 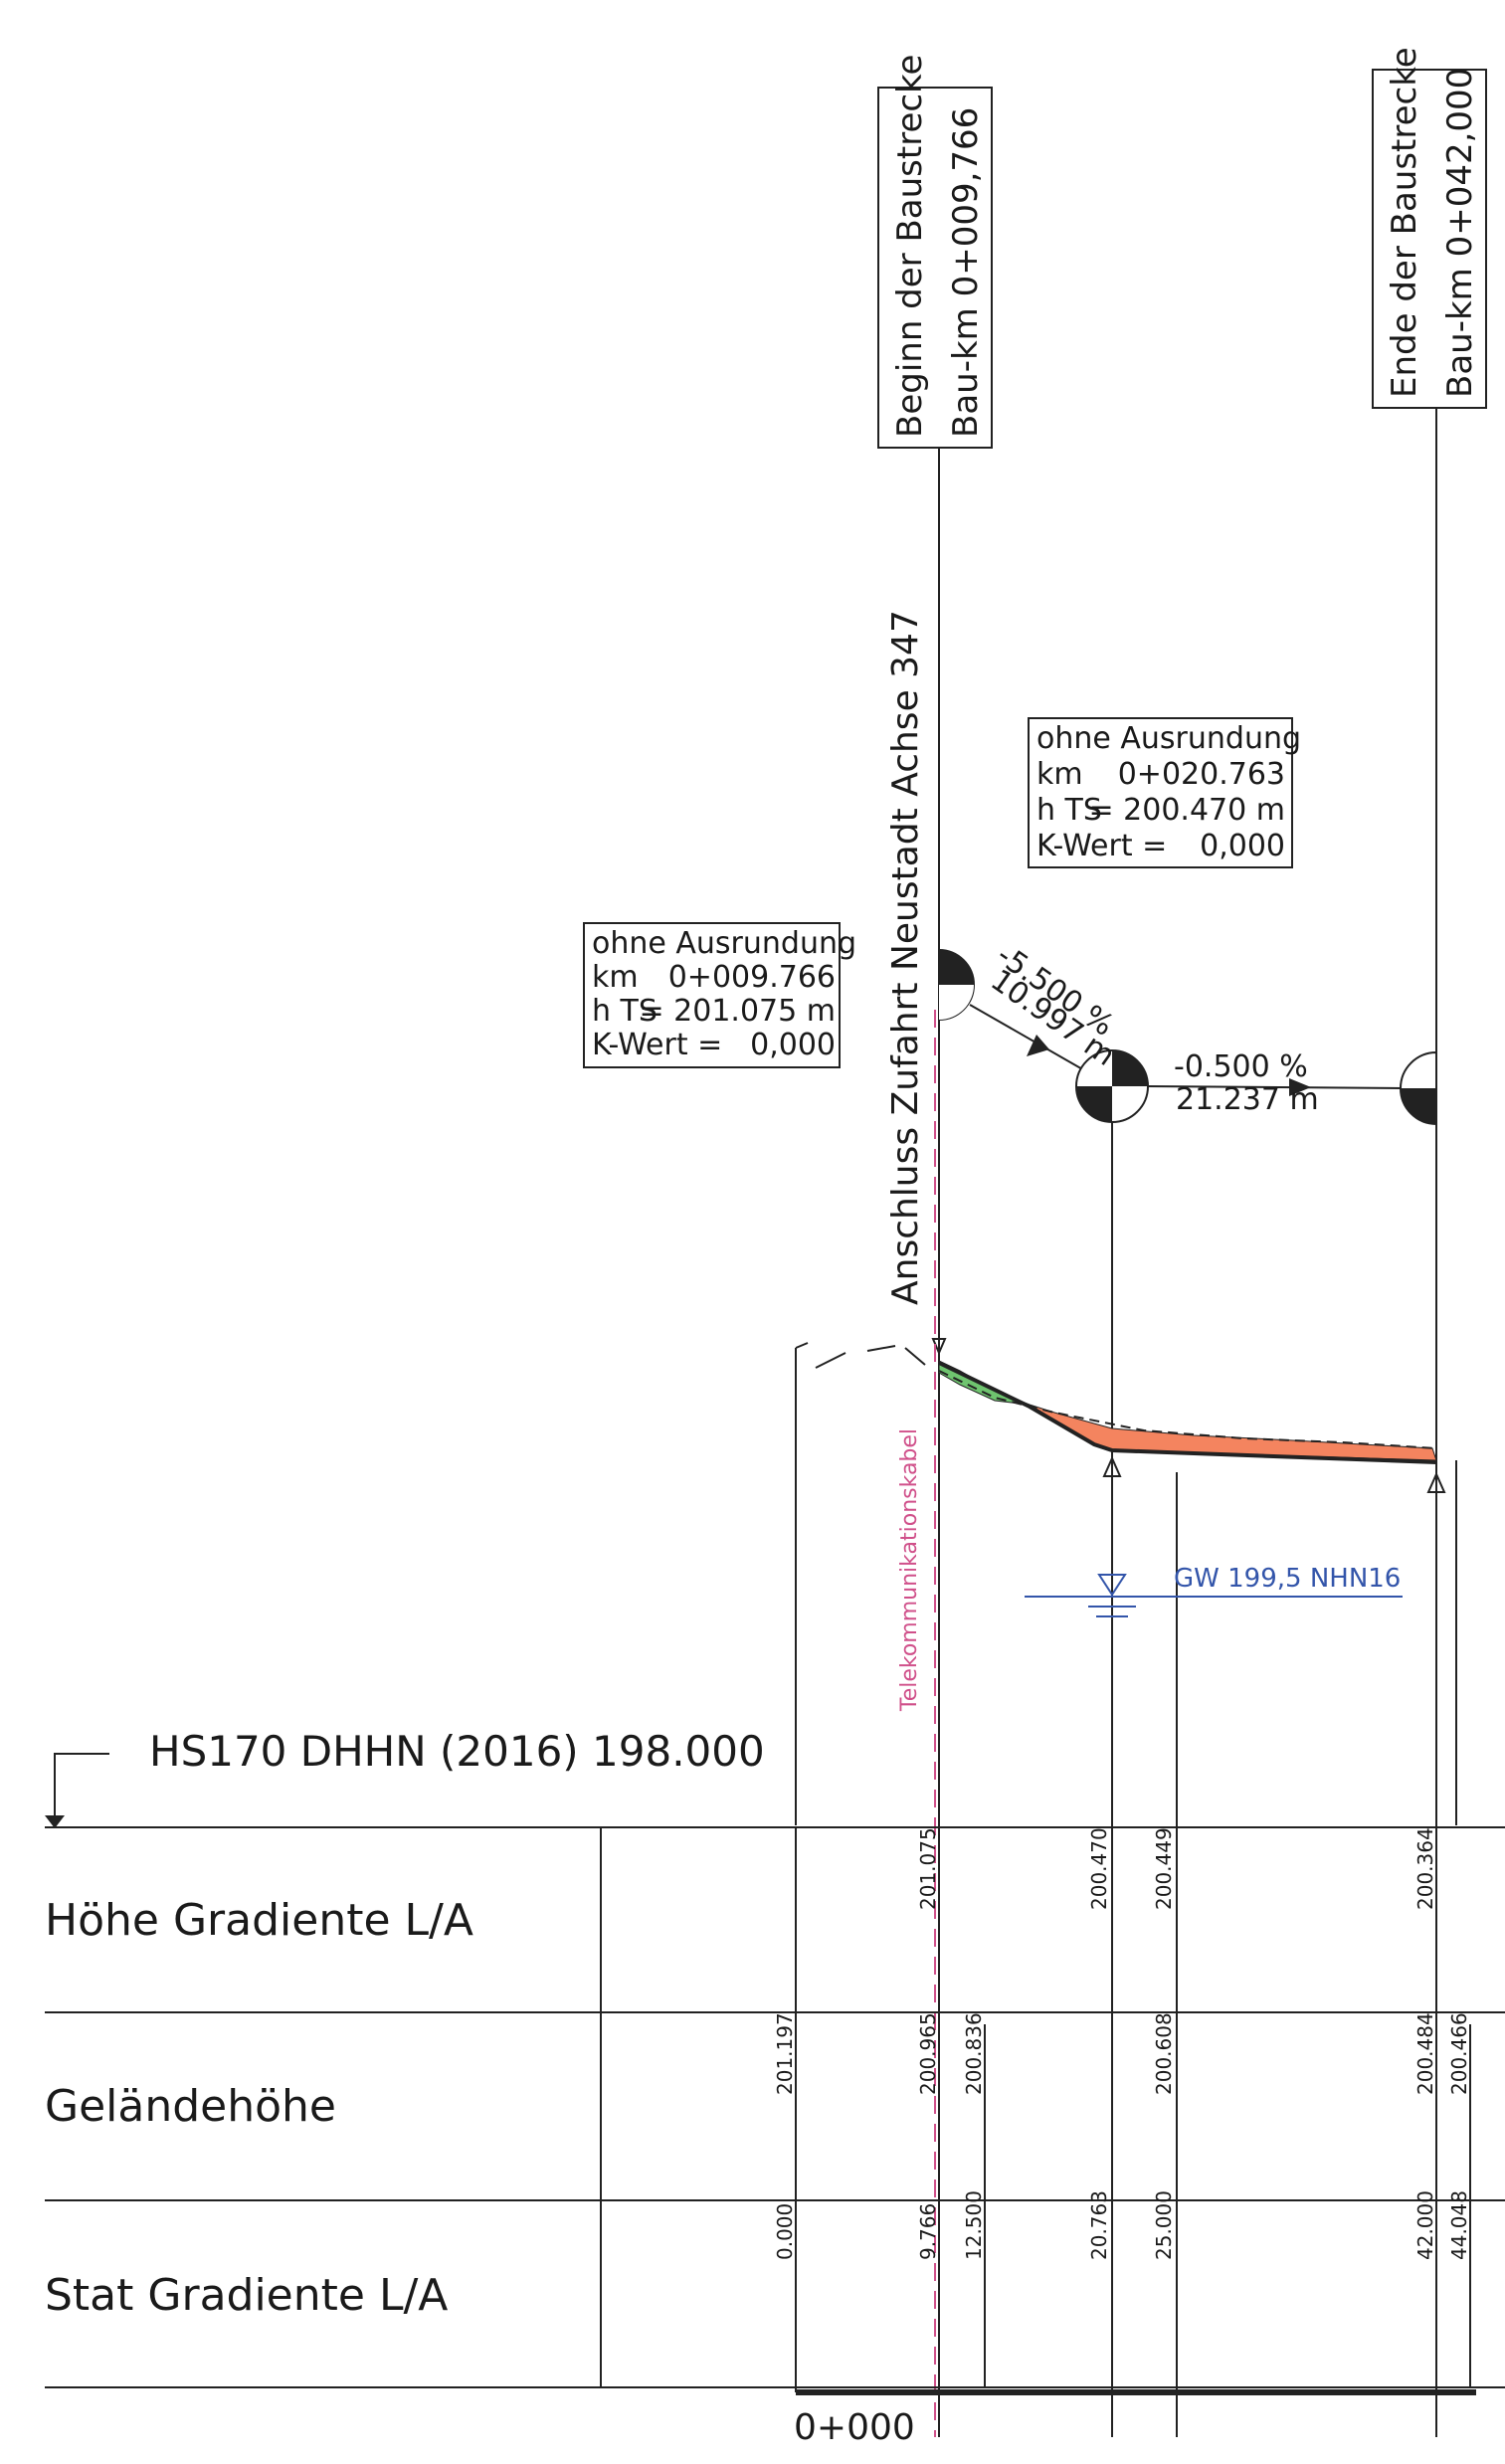 I want to click on gelaende-value: 200.965, so click(x=928, y=2053).